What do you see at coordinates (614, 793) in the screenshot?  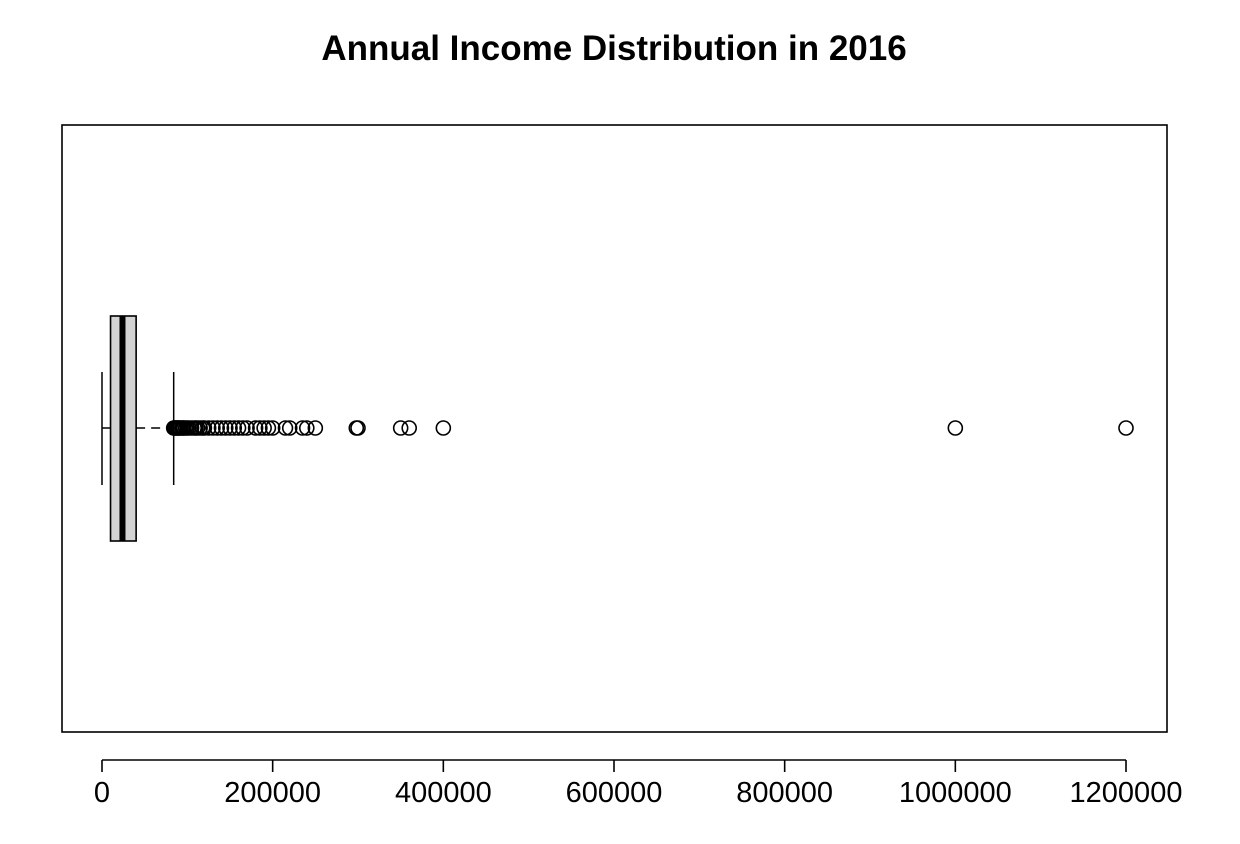 I see `x-tick-label: 600000` at bounding box center [614, 793].